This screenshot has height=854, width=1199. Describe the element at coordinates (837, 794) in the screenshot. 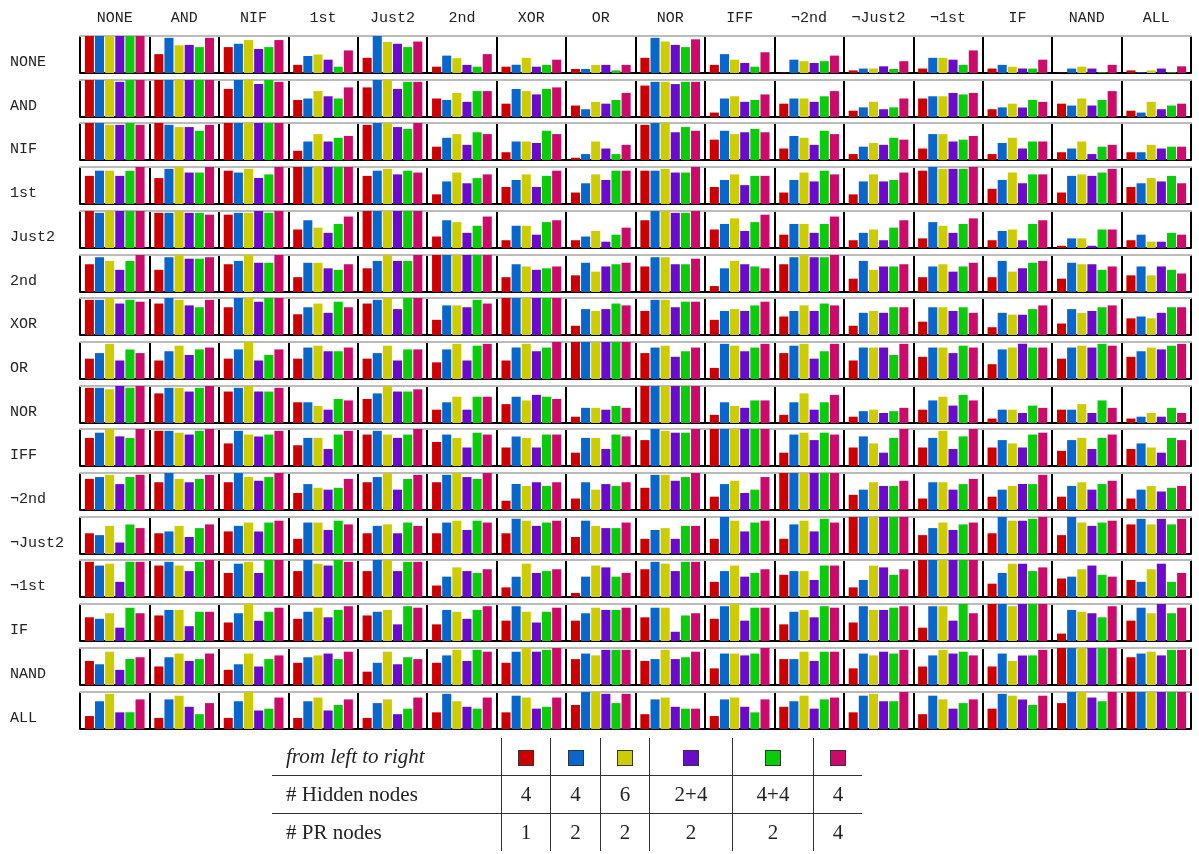

I see `text: 4` at that location.